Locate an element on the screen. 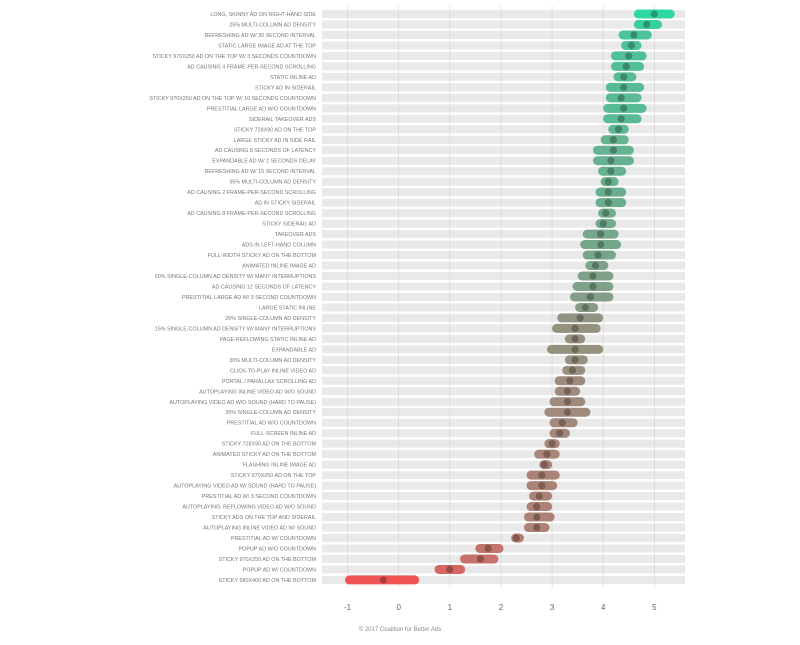 The width and height of the screenshot is (800, 645). row-label: EXPANDABLE AD W/ 2 SECONDS DELAY is located at coordinates (264, 162).